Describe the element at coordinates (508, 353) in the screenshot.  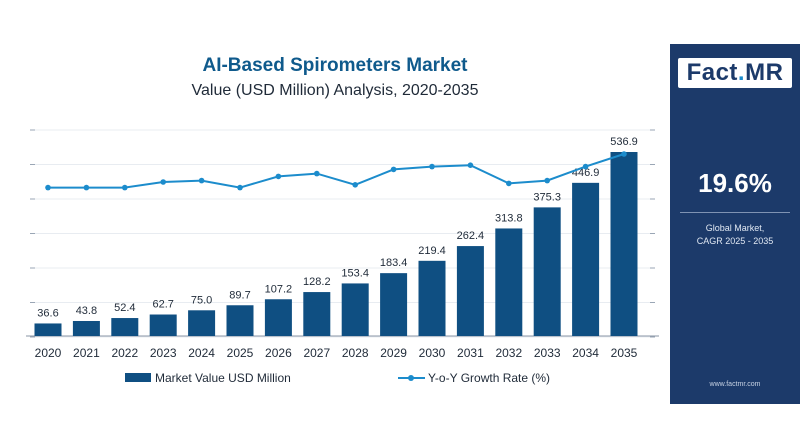
I see `x-tick-label: 2032` at that location.